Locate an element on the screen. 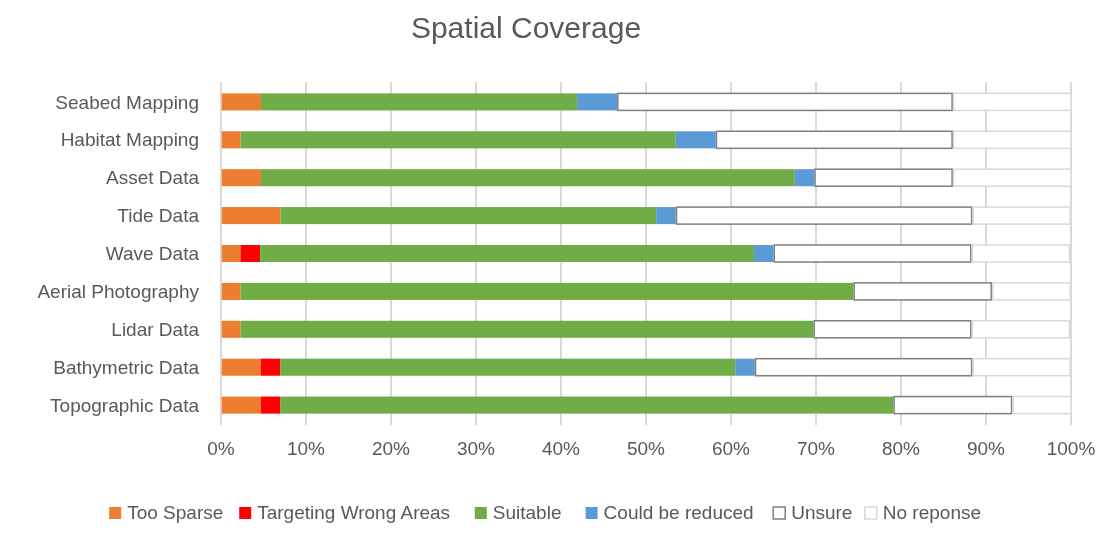 This screenshot has height=533, width=1104. x-tick-label: 40% is located at coordinates (561, 448).